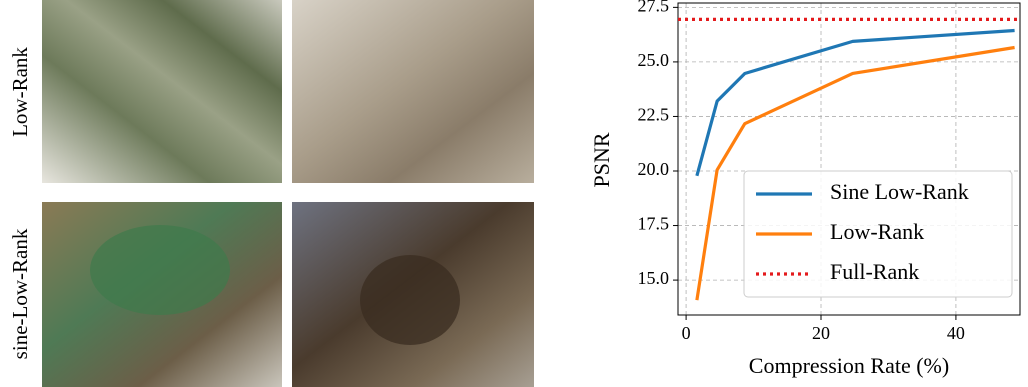 The width and height of the screenshot is (1028, 387). Describe the element at coordinates (654, 60) in the screenshot. I see `y-tick-label: 25.0` at that location.